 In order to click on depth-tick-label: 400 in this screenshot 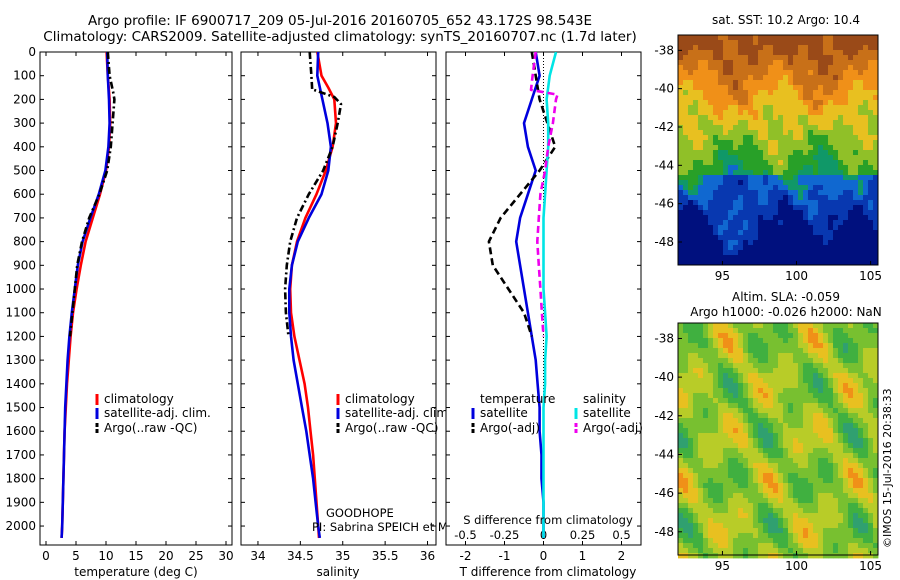, I will do `click(24, 147)`.